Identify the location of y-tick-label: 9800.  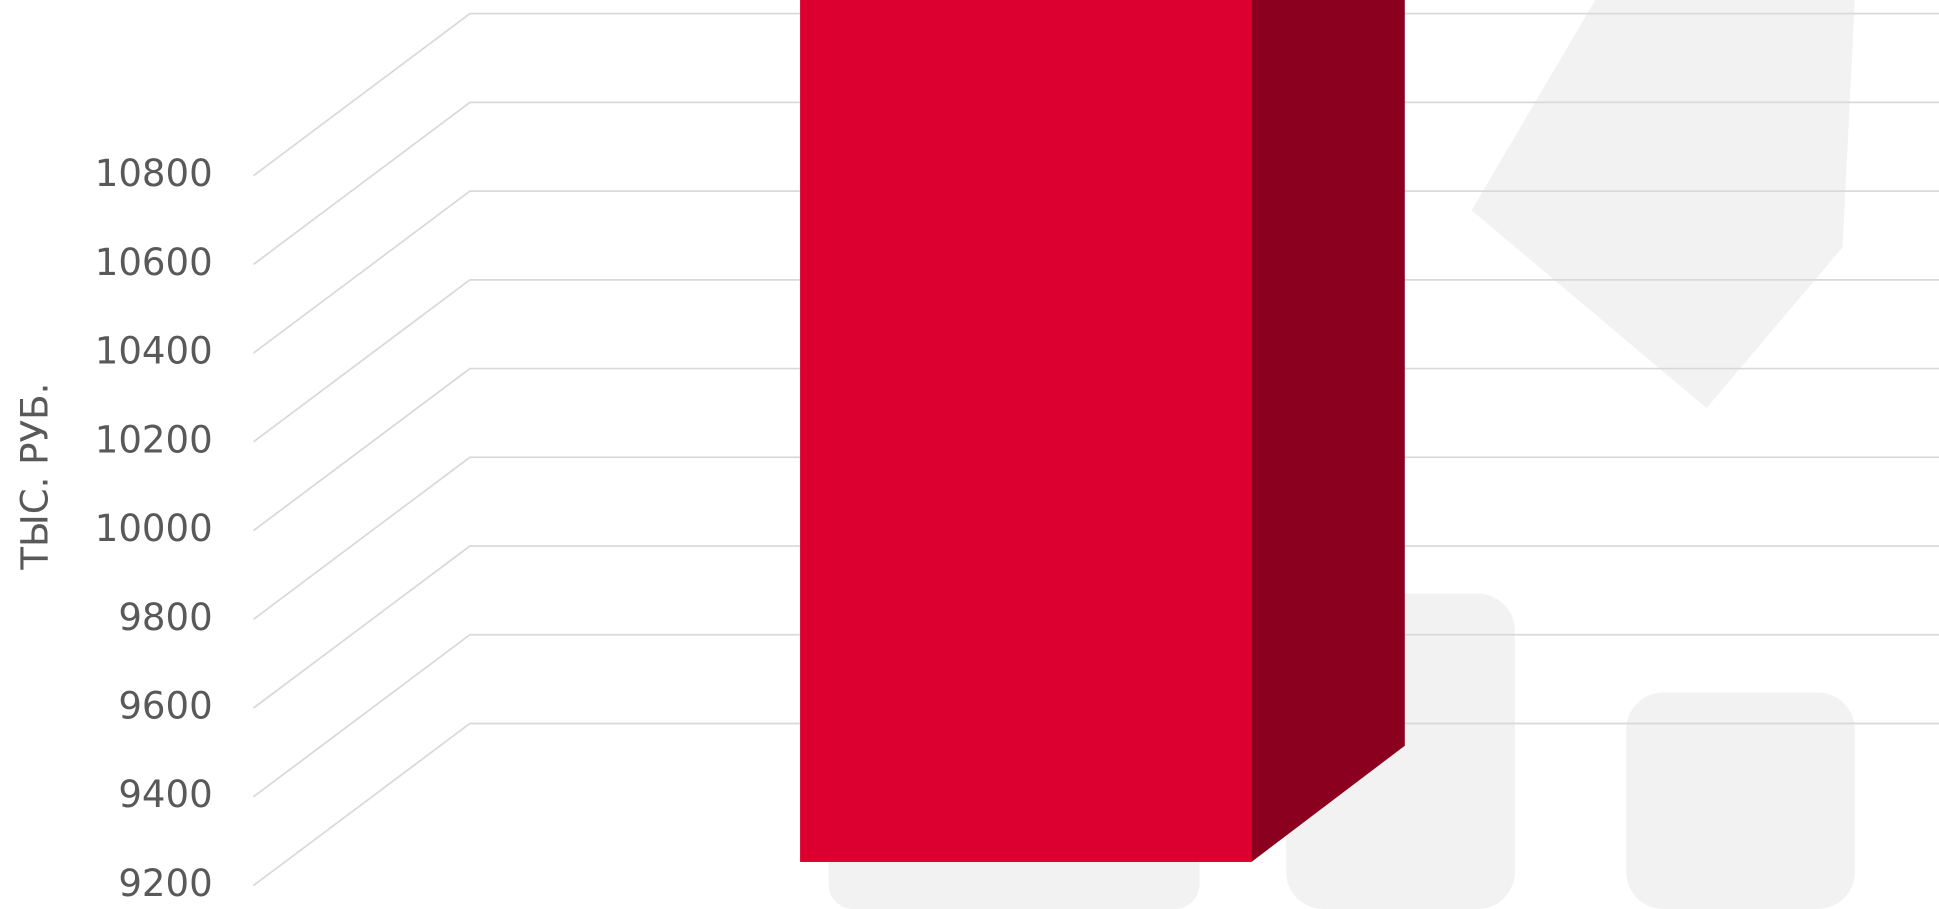
(165, 617).